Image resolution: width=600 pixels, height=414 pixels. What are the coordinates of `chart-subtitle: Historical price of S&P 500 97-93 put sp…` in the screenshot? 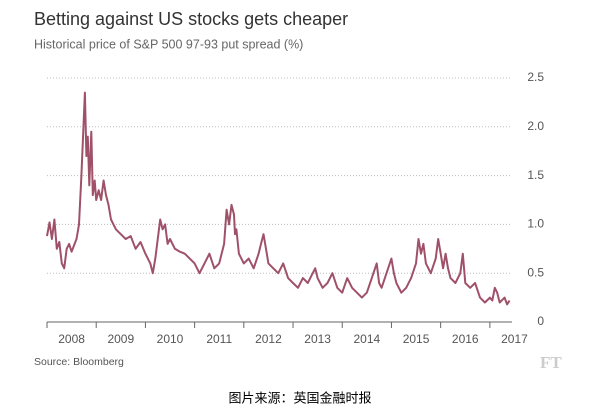 It's located at (168, 44).